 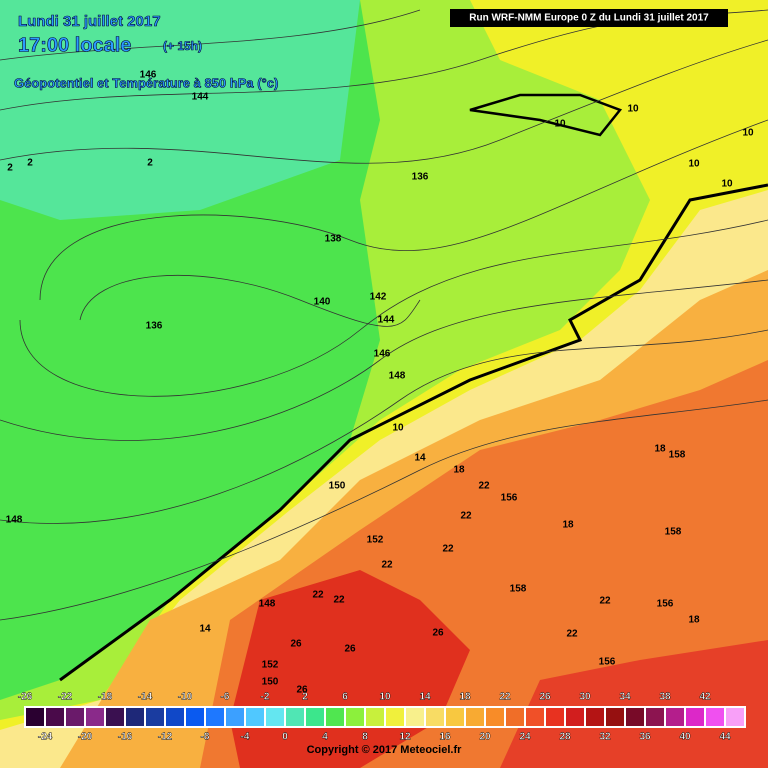 What do you see at coordinates (625, 697) in the screenshot?
I see `legend-label: 34` at bounding box center [625, 697].